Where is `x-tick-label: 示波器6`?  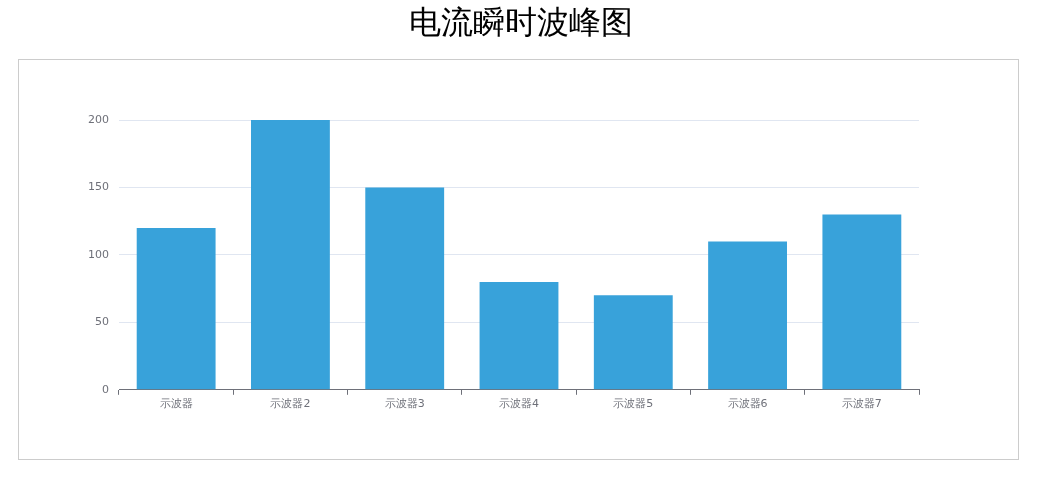
x-tick-label: 示波器6 is located at coordinates (747, 404).